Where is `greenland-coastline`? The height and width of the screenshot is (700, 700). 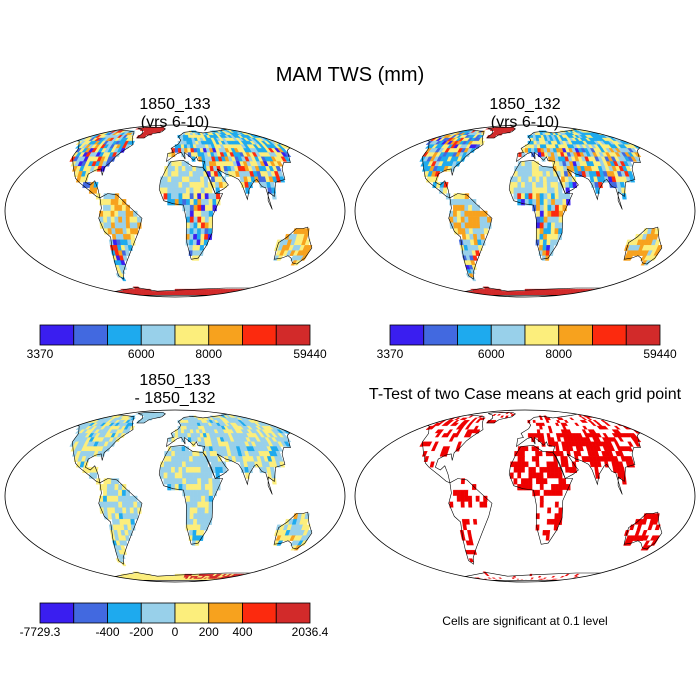 greenland-coastline is located at coordinates (501, 132).